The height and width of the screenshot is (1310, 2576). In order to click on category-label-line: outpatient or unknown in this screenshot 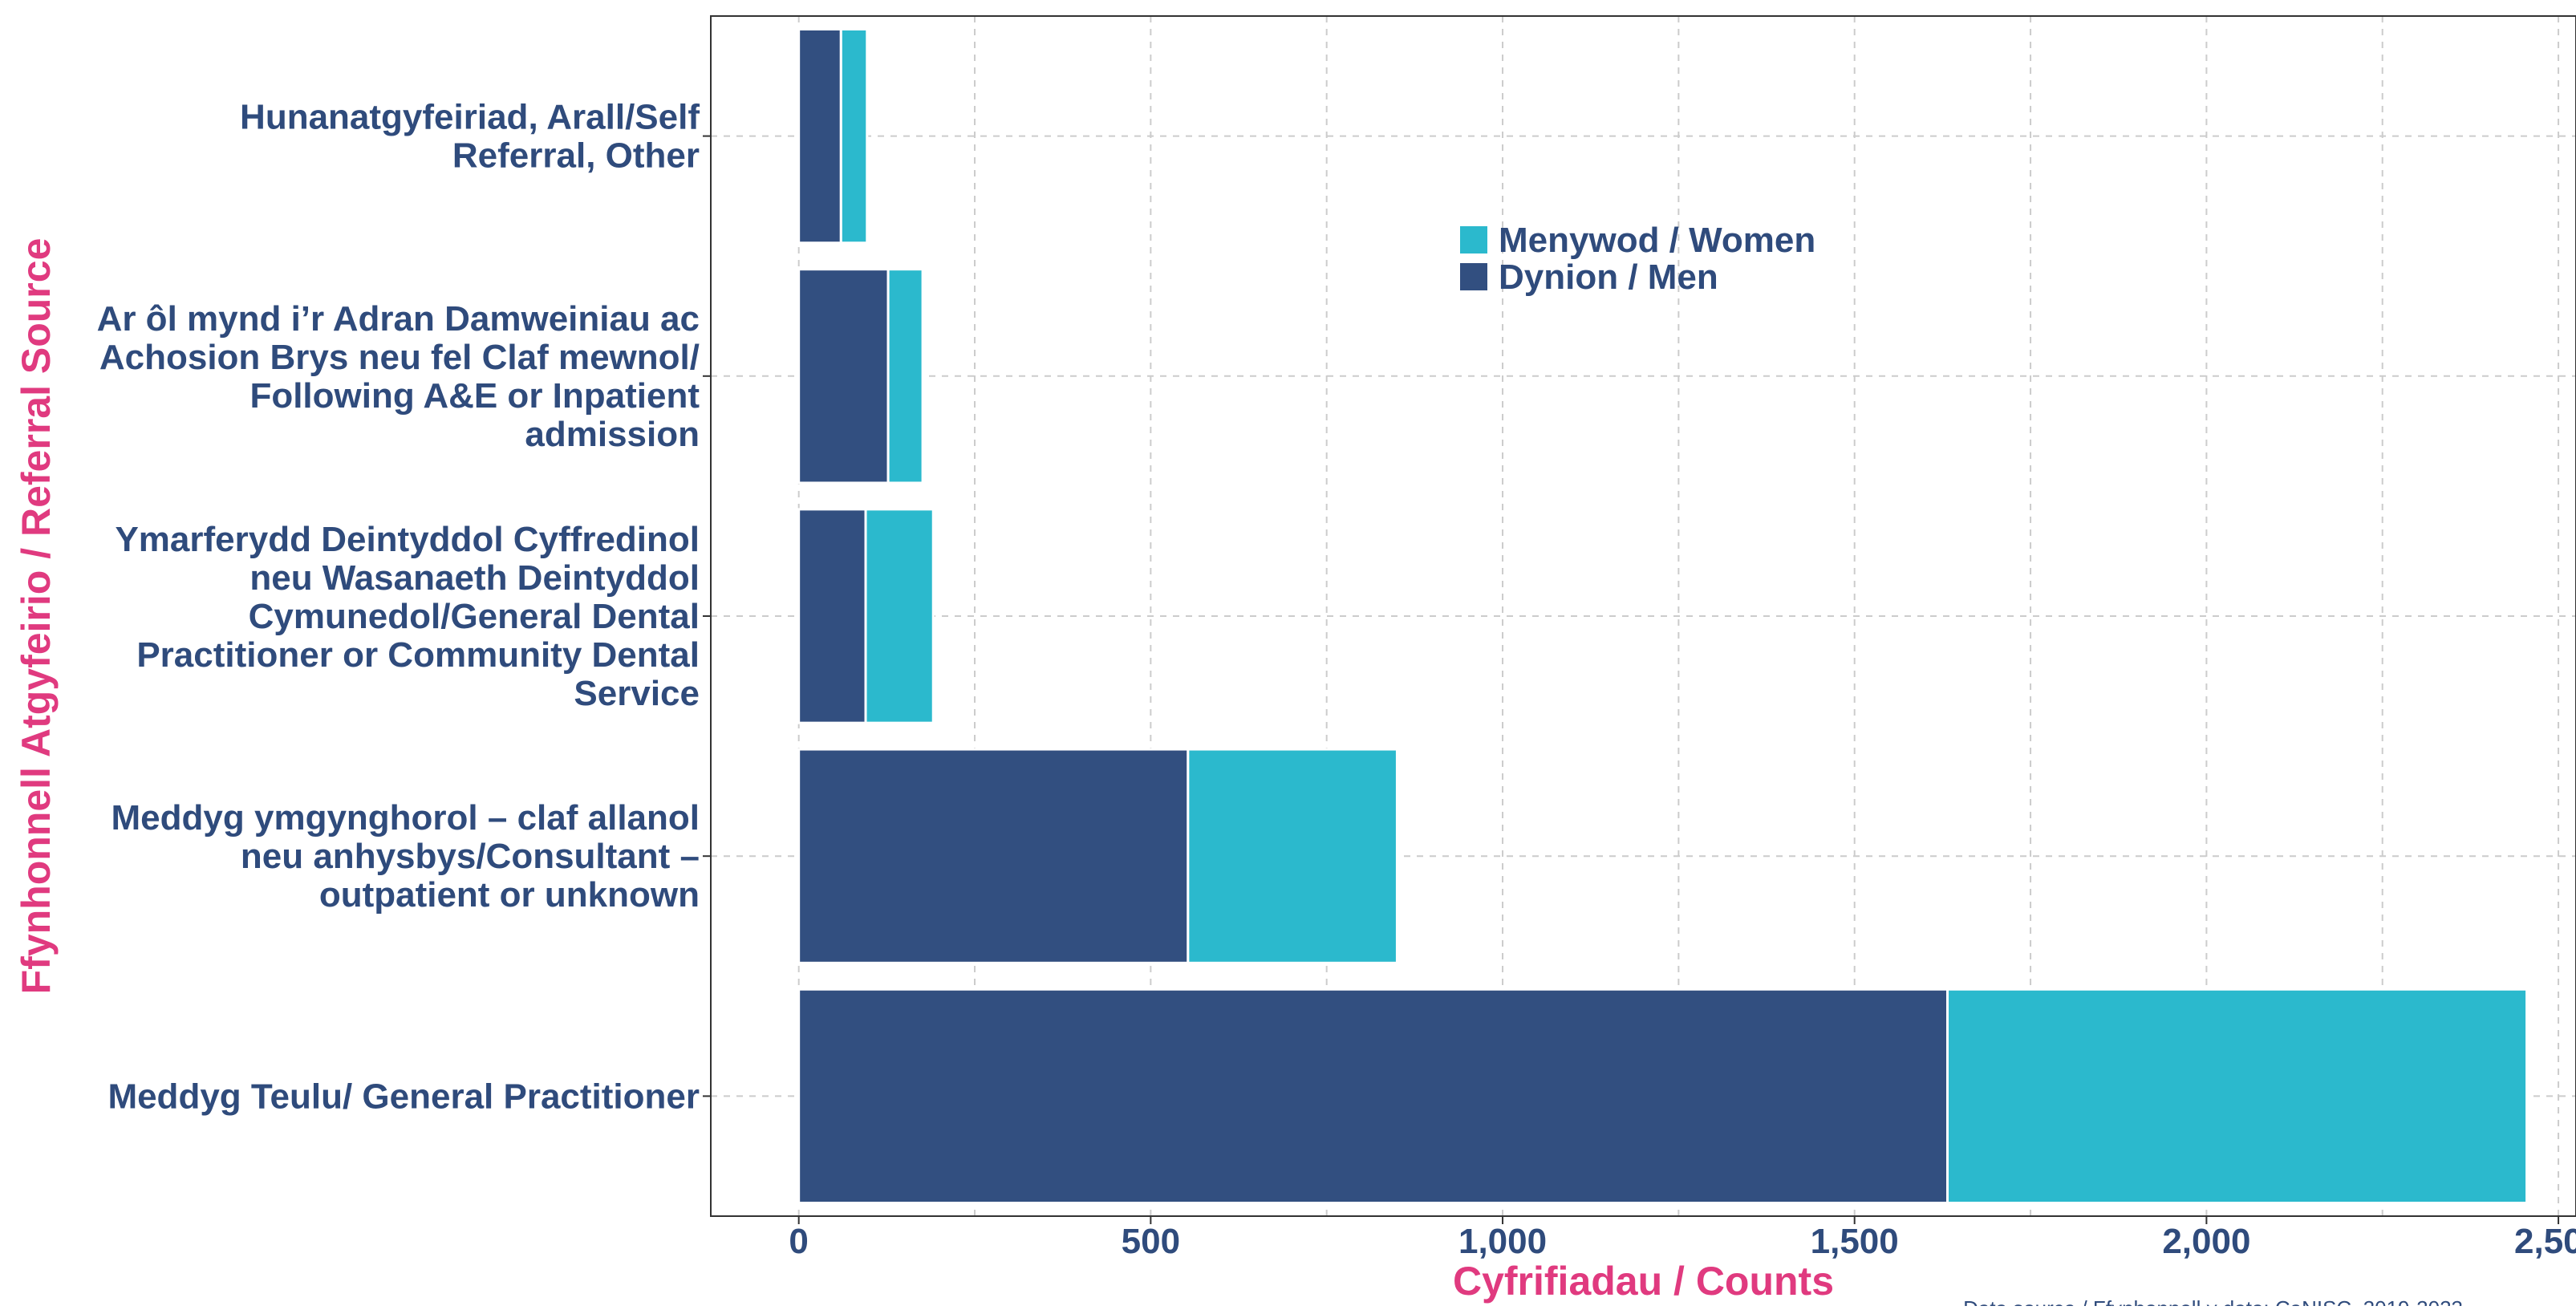, I will do `click(509, 895)`.